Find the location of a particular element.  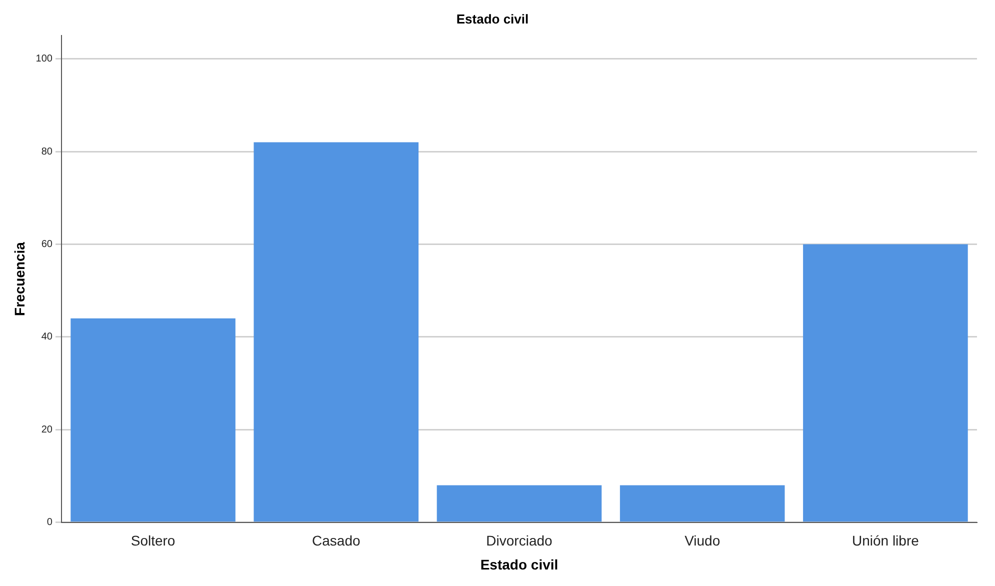

x-tick-label: Soltero is located at coordinates (153, 540).